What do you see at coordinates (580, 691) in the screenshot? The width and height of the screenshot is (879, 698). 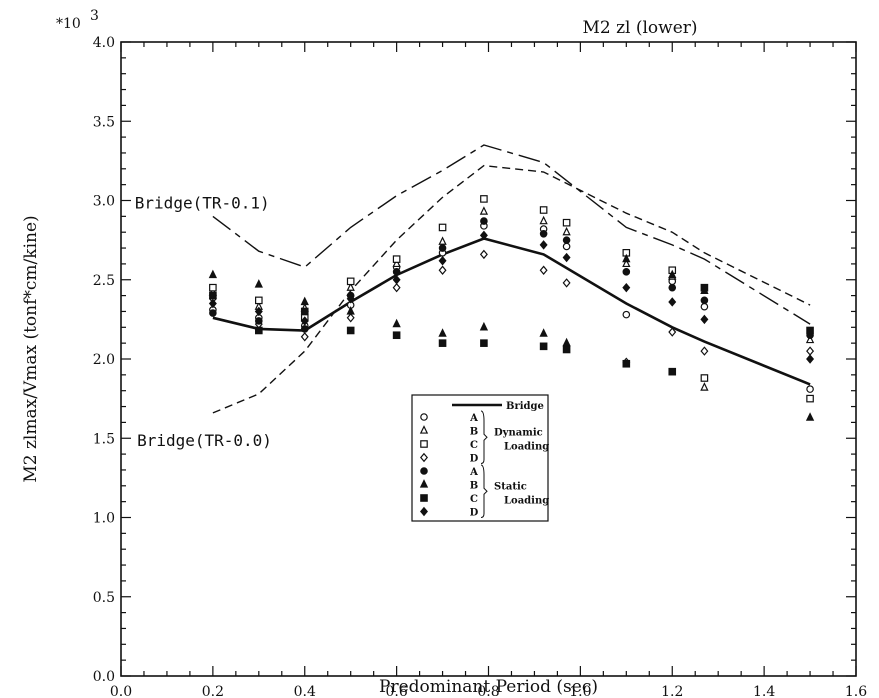 I see `x-tick-label: 1.0` at bounding box center [580, 691].